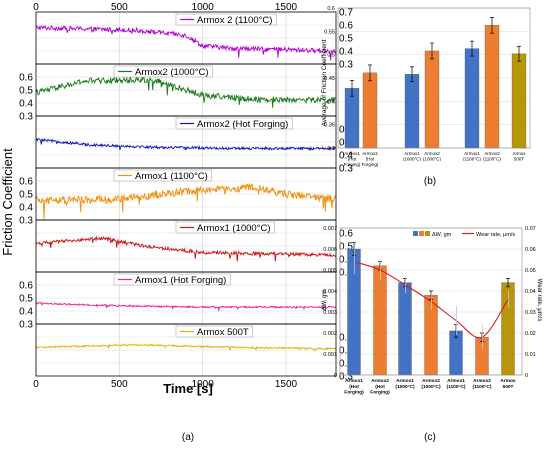  I want to click on chart-c-legend-swatch-orange, so click(421, 233).